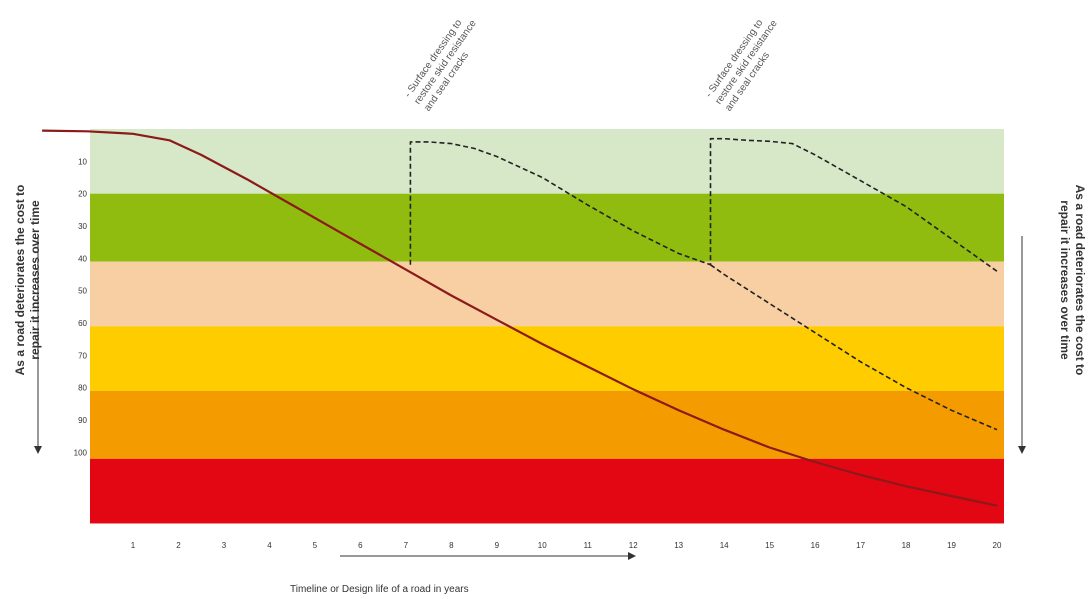  Describe the element at coordinates (82, 420) in the screenshot. I see `y-tick-label: 90` at that location.